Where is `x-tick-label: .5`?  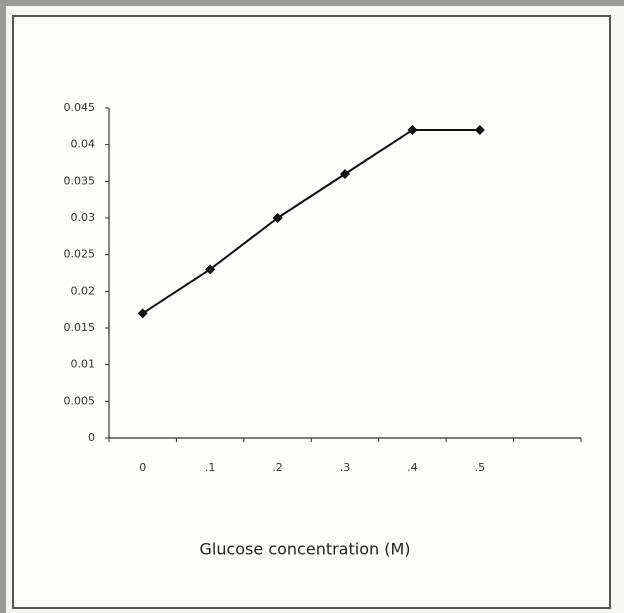 x-tick-label: .5 is located at coordinates (480, 467).